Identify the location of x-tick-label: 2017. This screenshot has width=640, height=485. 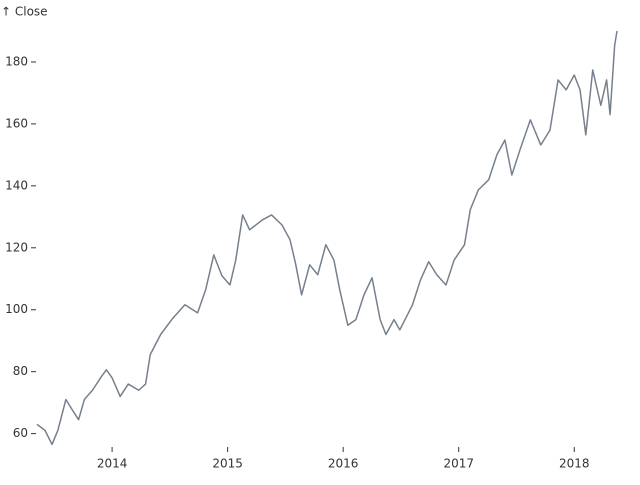
(458, 464).